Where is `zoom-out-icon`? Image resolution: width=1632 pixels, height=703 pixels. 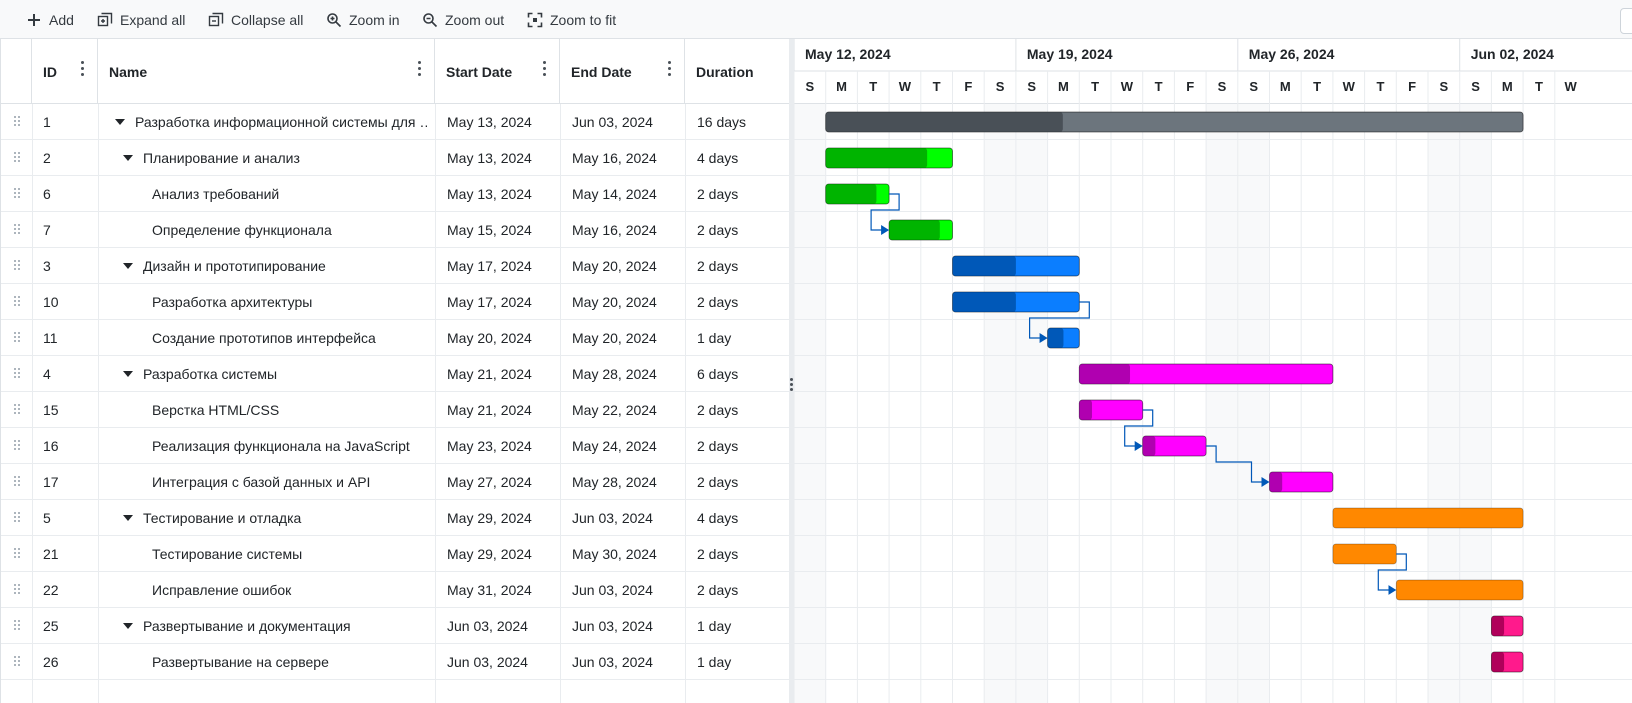 zoom-out-icon is located at coordinates (430, 19).